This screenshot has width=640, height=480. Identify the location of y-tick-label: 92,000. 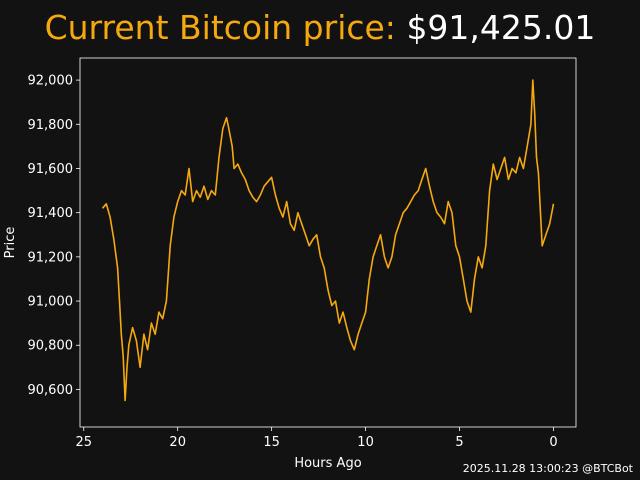
(51, 81).